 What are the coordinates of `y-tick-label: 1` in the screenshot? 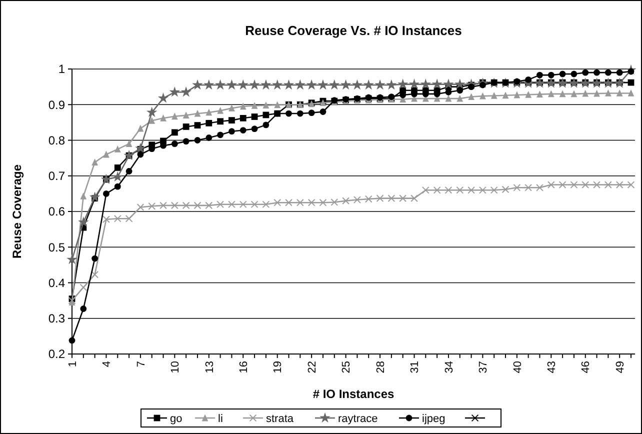 It's located at (62, 69).